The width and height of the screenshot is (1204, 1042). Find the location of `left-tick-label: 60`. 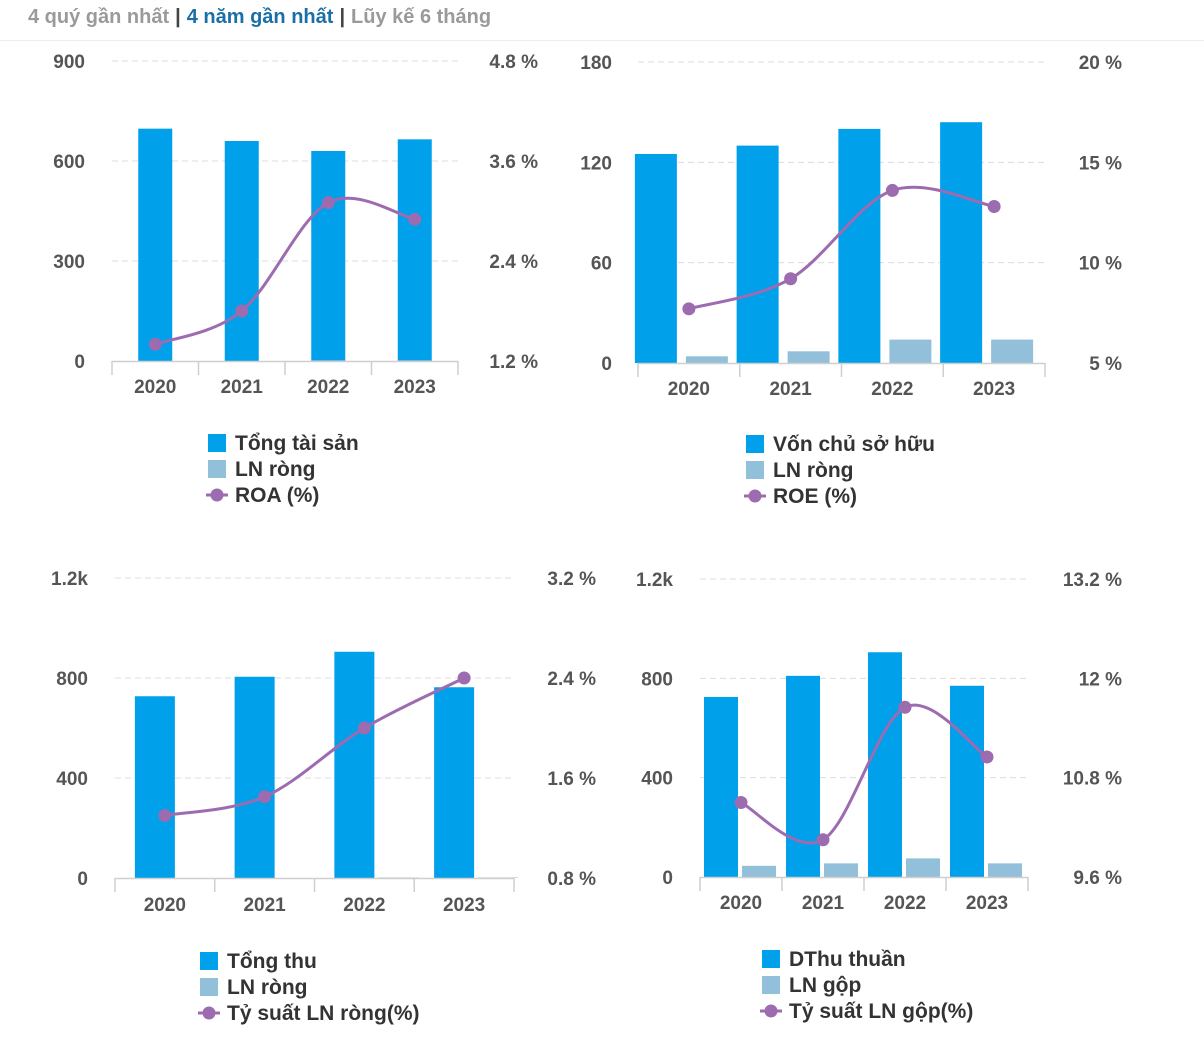

left-tick-label: 60 is located at coordinates (601, 264).